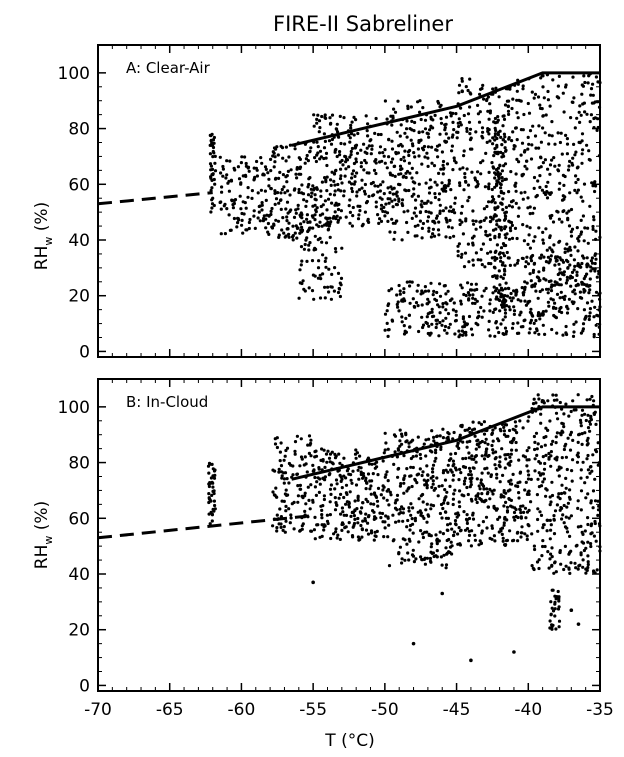 The width and height of the screenshot is (624, 757). I want to click on panel-b-curves, so click(348, 472).